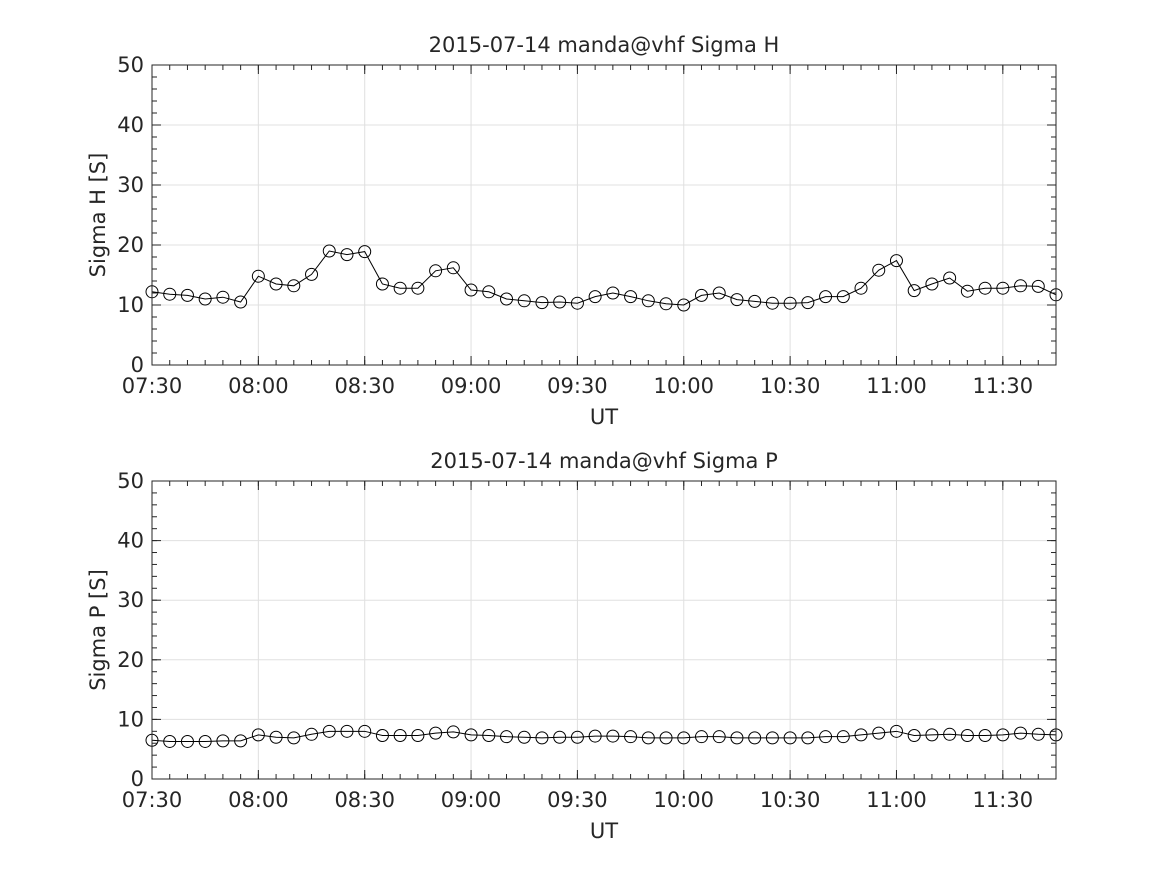 The image size is (1167, 875). What do you see at coordinates (130, 185) in the screenshot?
I see `y-tick-label: 30` at bounding box center [130, 185].